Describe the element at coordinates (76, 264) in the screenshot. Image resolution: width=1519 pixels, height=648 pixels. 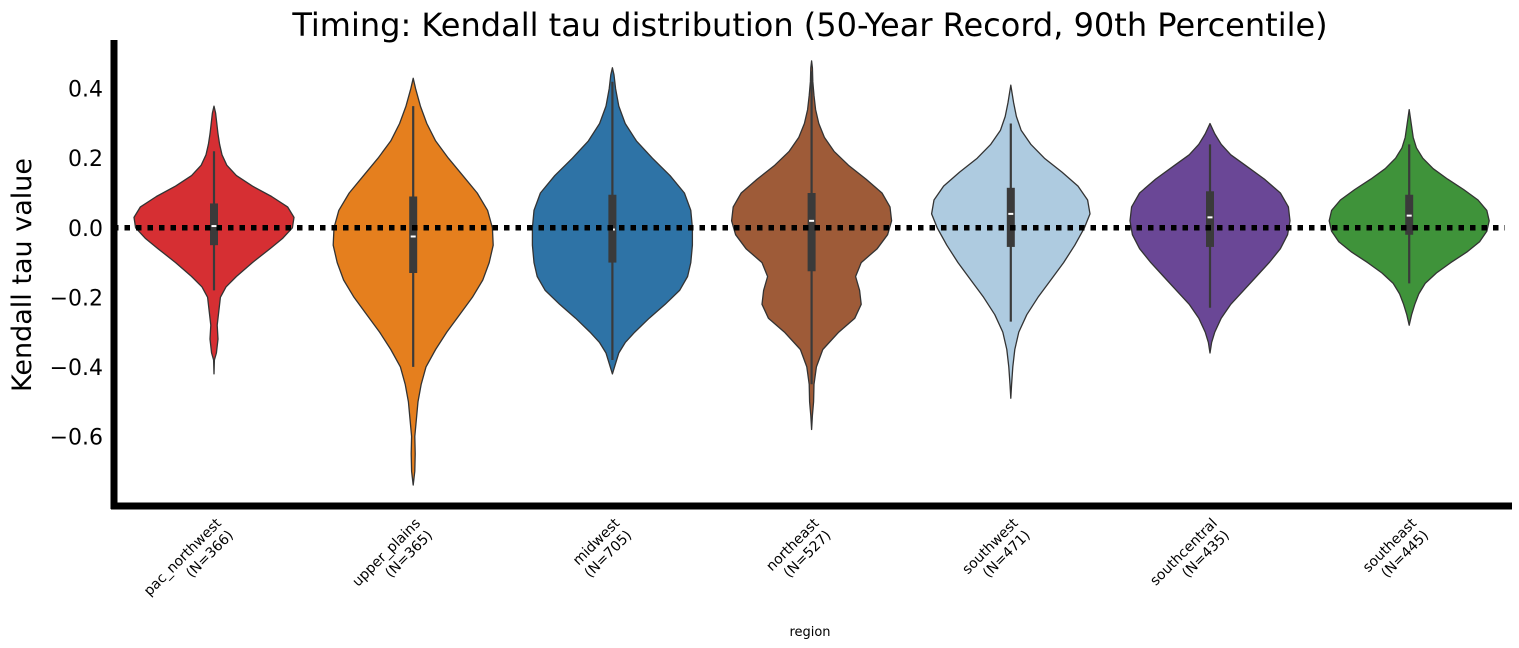
I see `y-axis-ticks: 0.4 0.2 0.0 −0.2 −0.4 −0.6` at that location.